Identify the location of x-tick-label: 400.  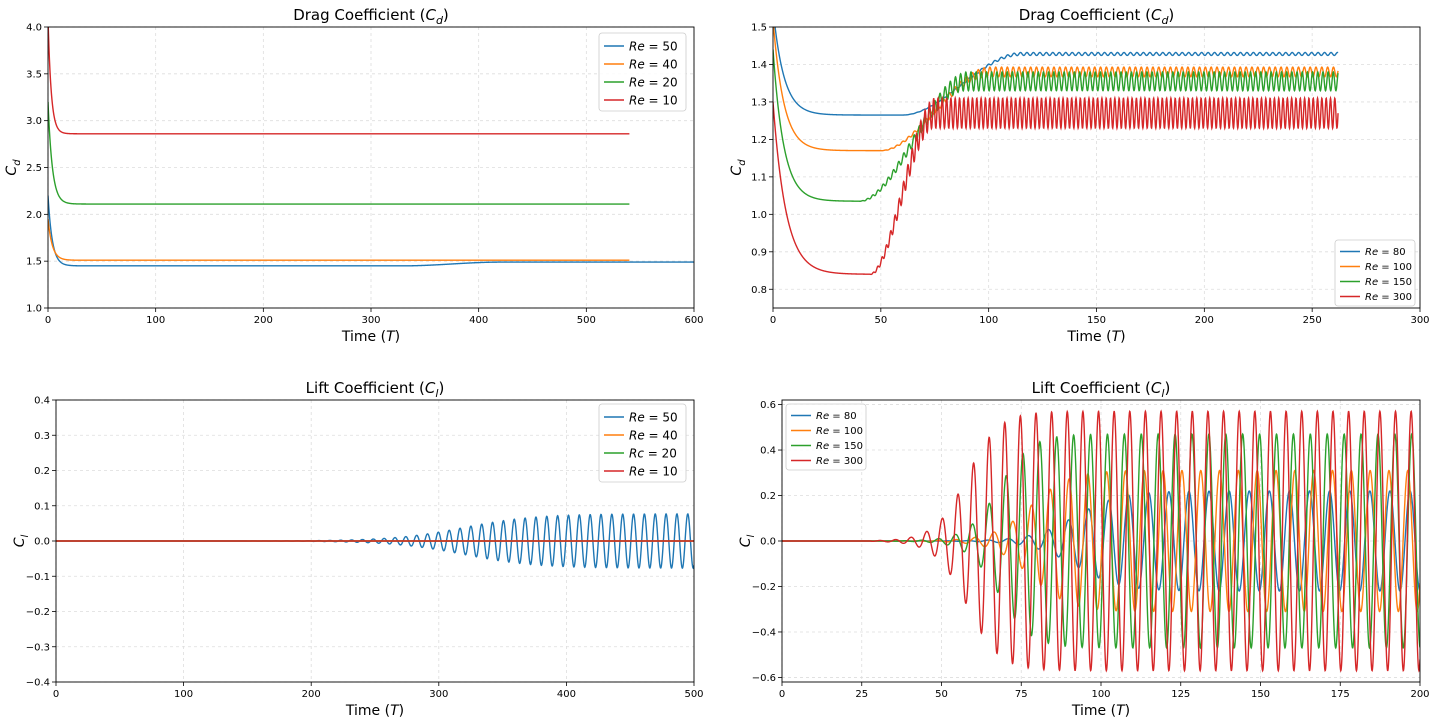
(566, 694).